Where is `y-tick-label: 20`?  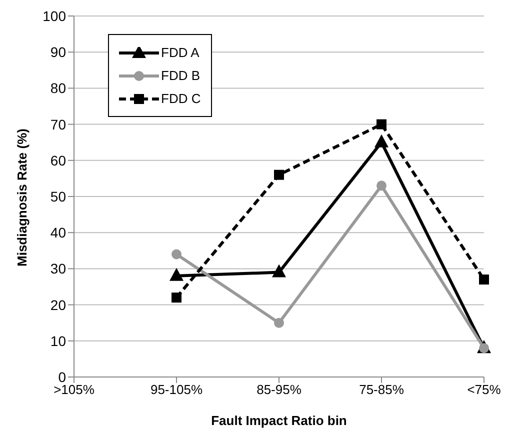
y-tick-label: 20 is located at coordinates (58, 304).